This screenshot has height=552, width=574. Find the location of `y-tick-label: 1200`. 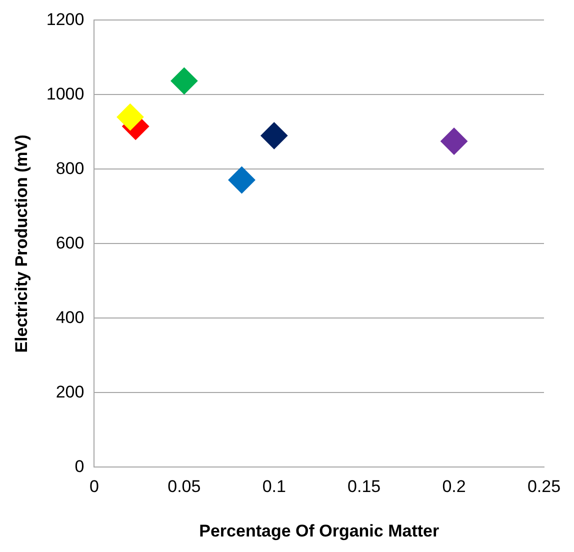

y-tick-label: 1200 is located at coordinates (65, 19).